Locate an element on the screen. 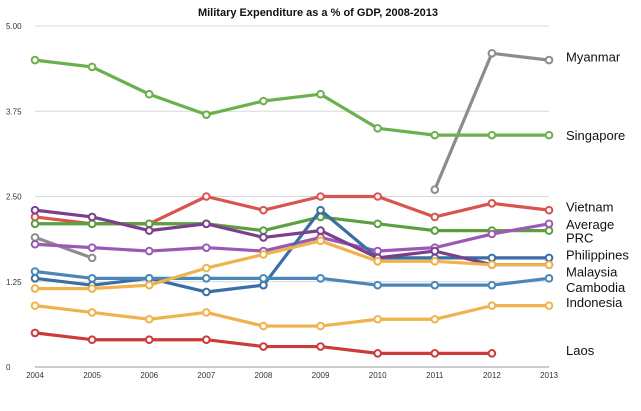  x-tick-label: 2007 is located at coordinates (206, 375).